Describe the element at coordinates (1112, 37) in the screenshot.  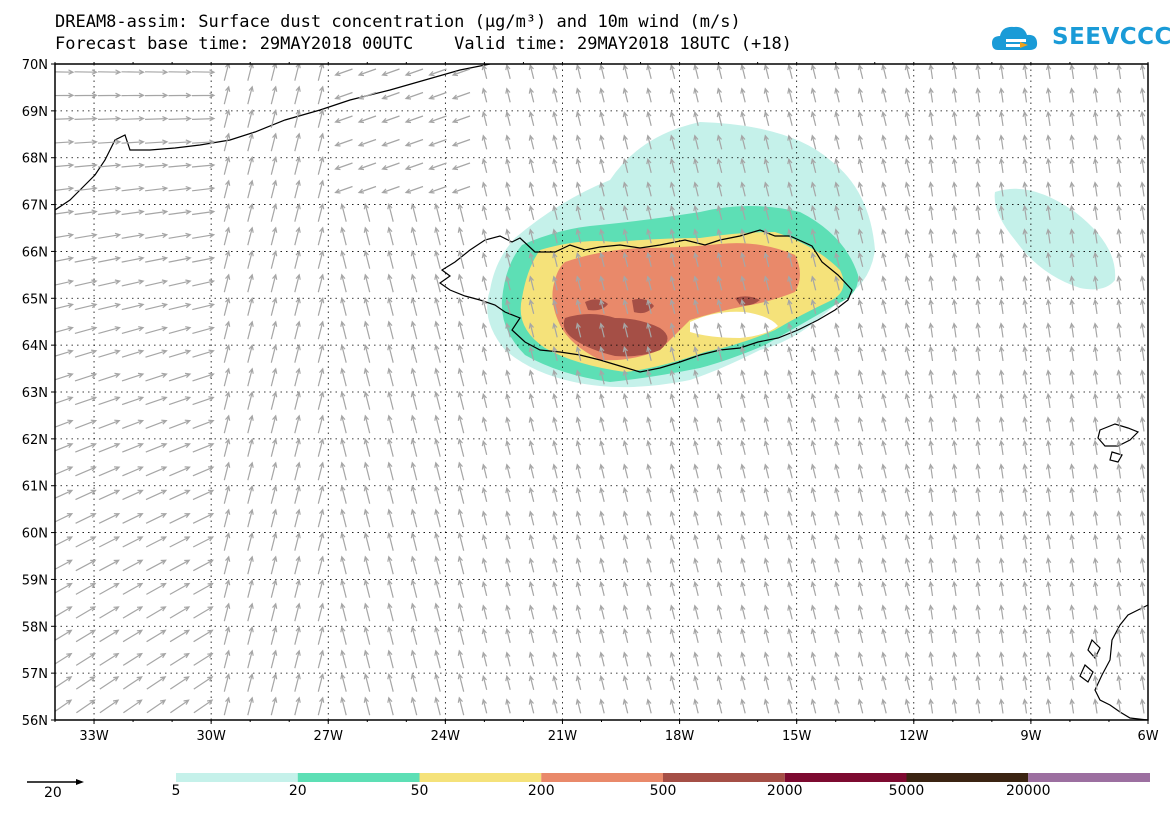
I see `logo-text: SEEVCCC` at that location.